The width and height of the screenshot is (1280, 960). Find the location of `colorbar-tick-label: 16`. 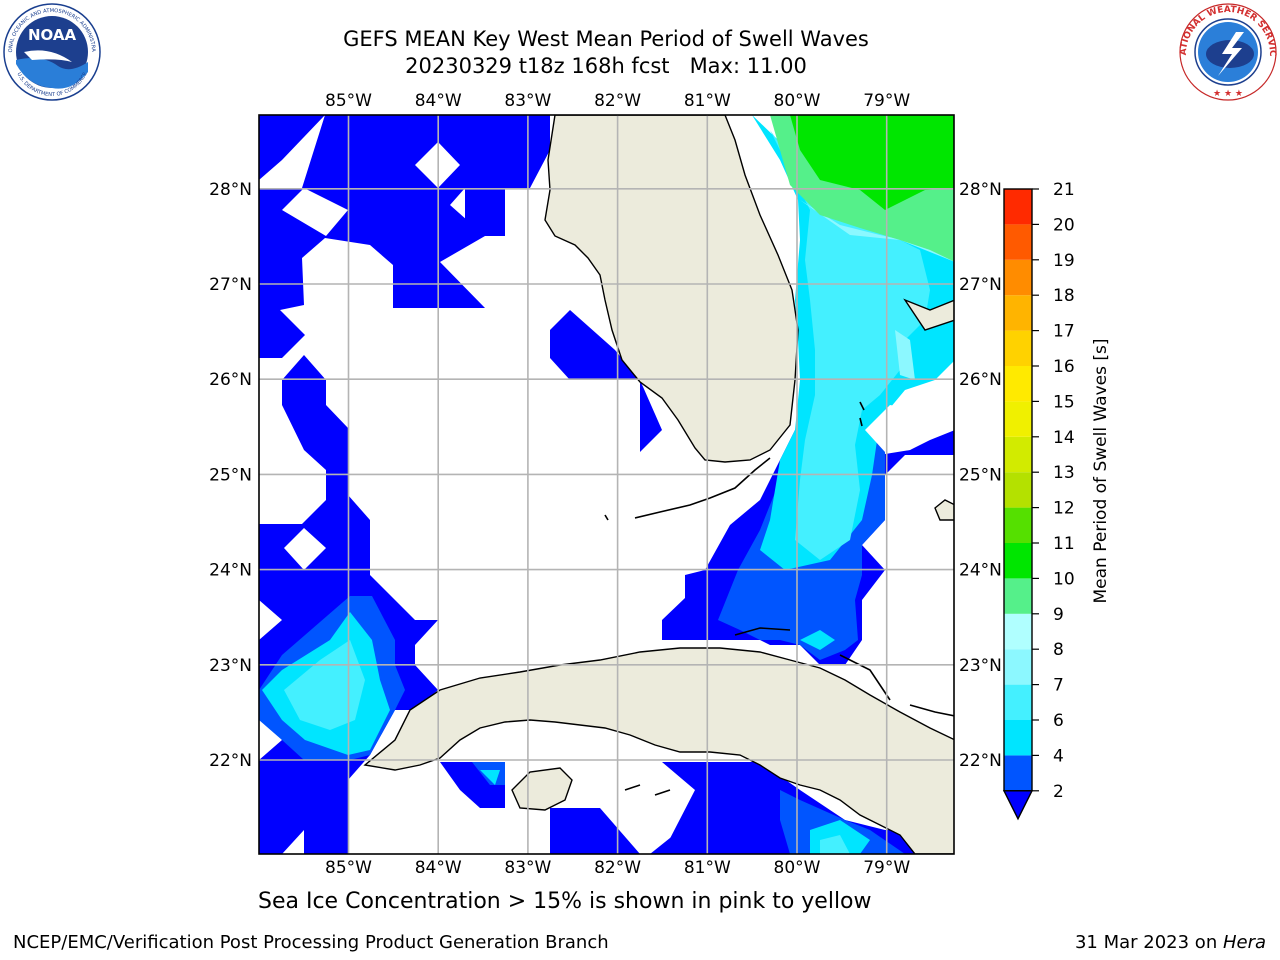

colorbar-tick-label: 16 is located at coordinates (1064, 367).